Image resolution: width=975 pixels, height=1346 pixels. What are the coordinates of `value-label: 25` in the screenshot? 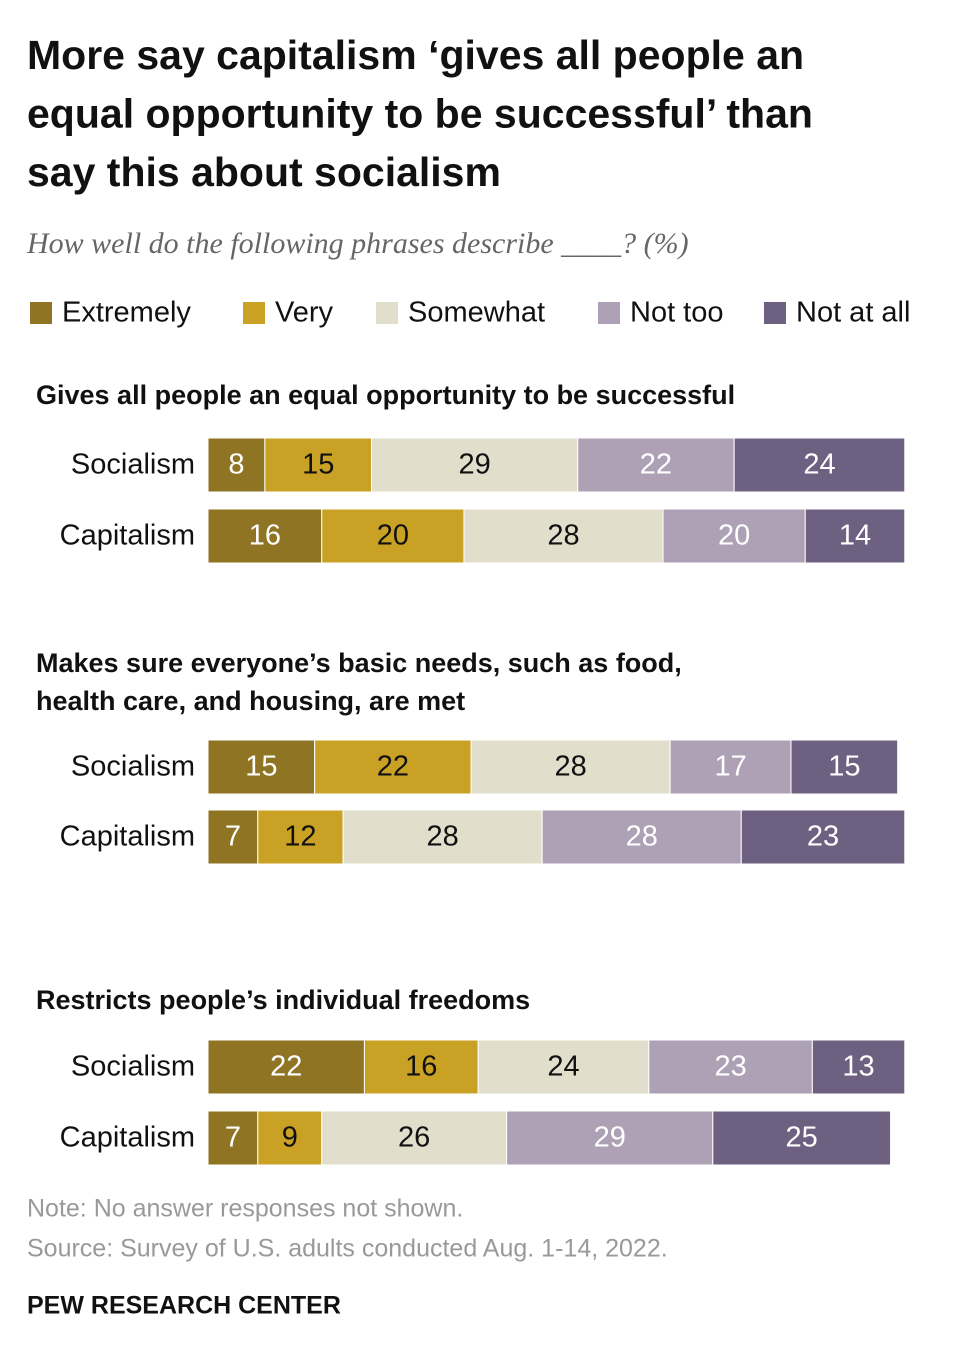 It's located at (802, 1138).